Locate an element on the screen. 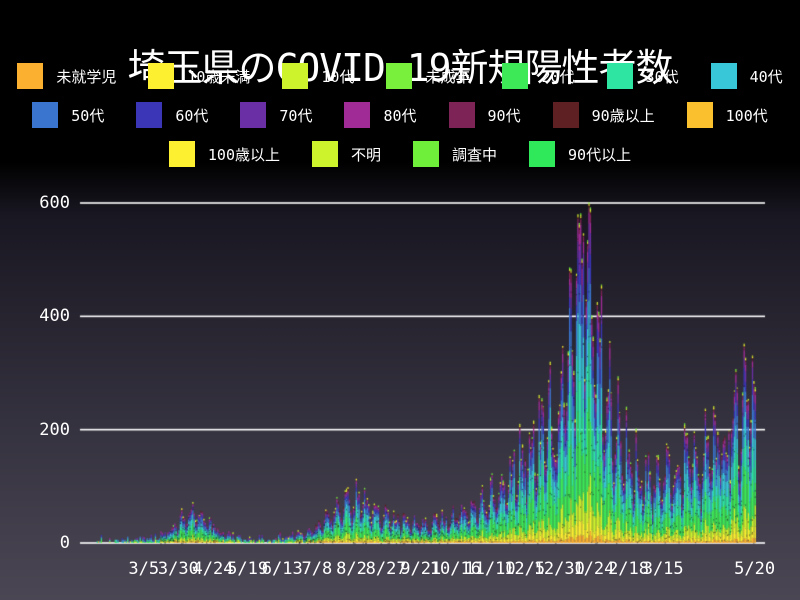 This screenshot has width=800, height=600. x-tick-label: 5/19 is located at coordinates (248, 569).